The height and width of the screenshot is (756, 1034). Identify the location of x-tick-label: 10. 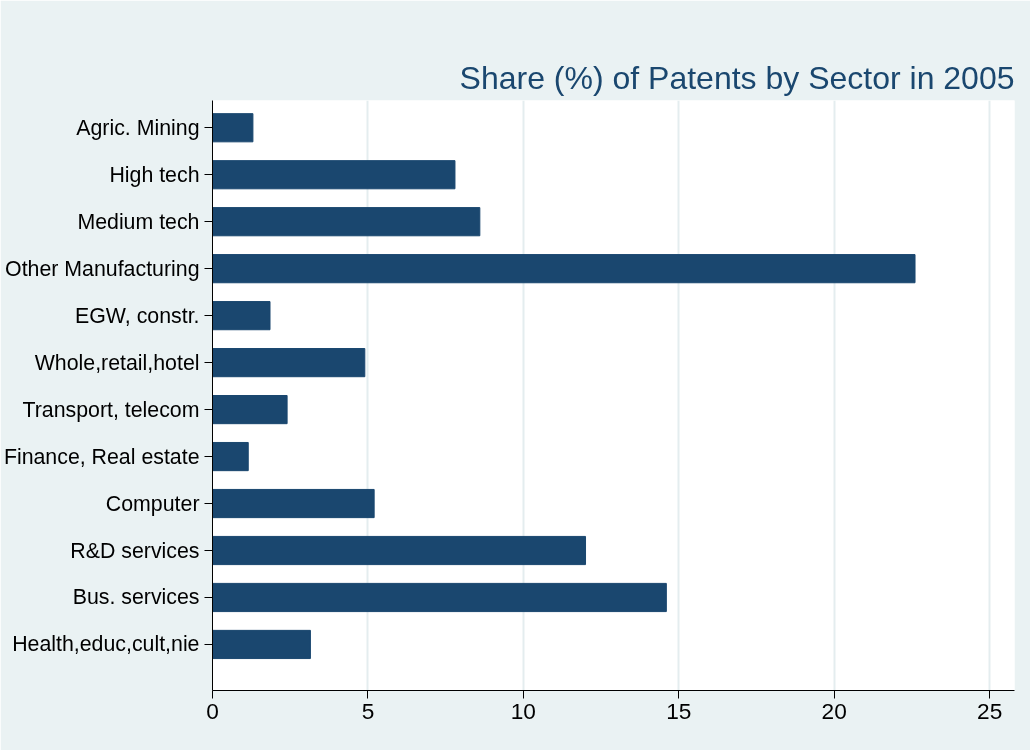
(523, 710).